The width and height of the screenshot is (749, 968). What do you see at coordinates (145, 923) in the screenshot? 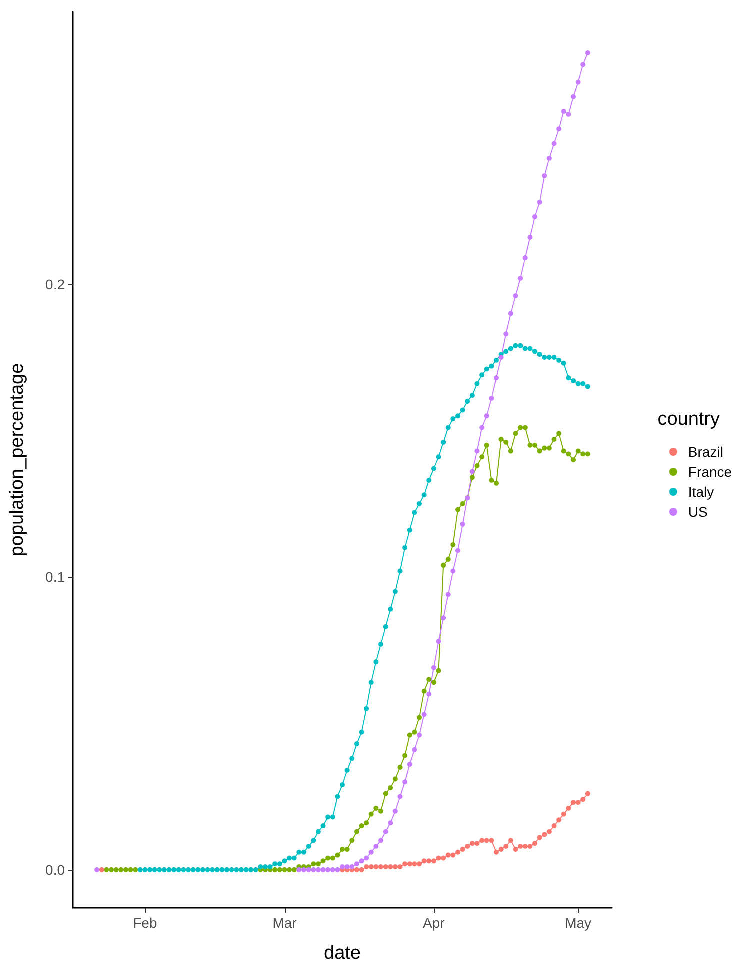
I see `x-tick-label: Feb` at bounding box center [145, 923].